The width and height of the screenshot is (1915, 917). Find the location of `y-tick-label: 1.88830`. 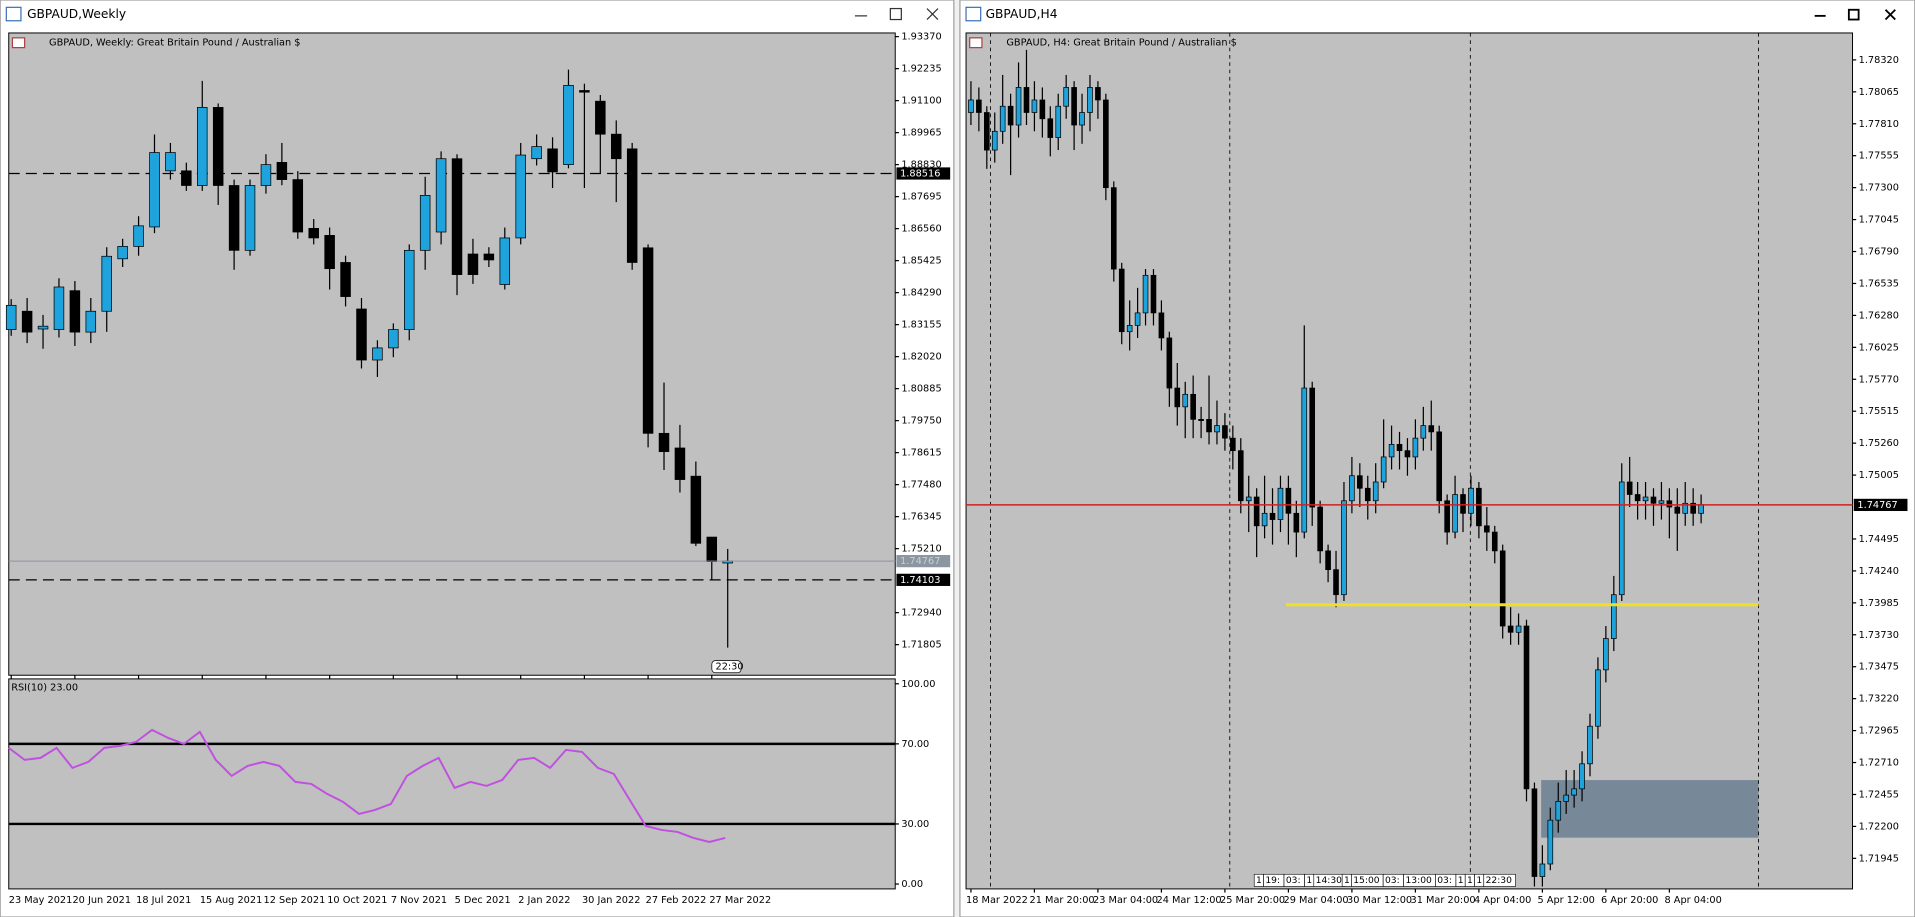

y-tick-label: 1.88830 is located at coordinates (921, 165).